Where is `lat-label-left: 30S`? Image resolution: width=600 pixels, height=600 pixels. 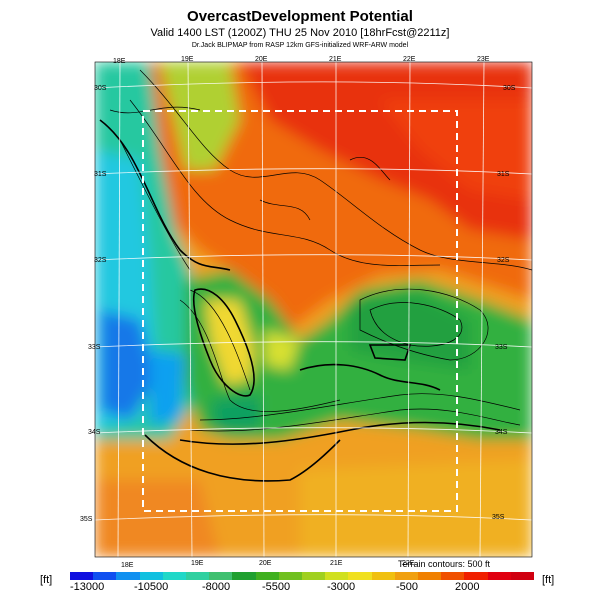
lat-label-left: 30S is located at coordinates (100, 88).